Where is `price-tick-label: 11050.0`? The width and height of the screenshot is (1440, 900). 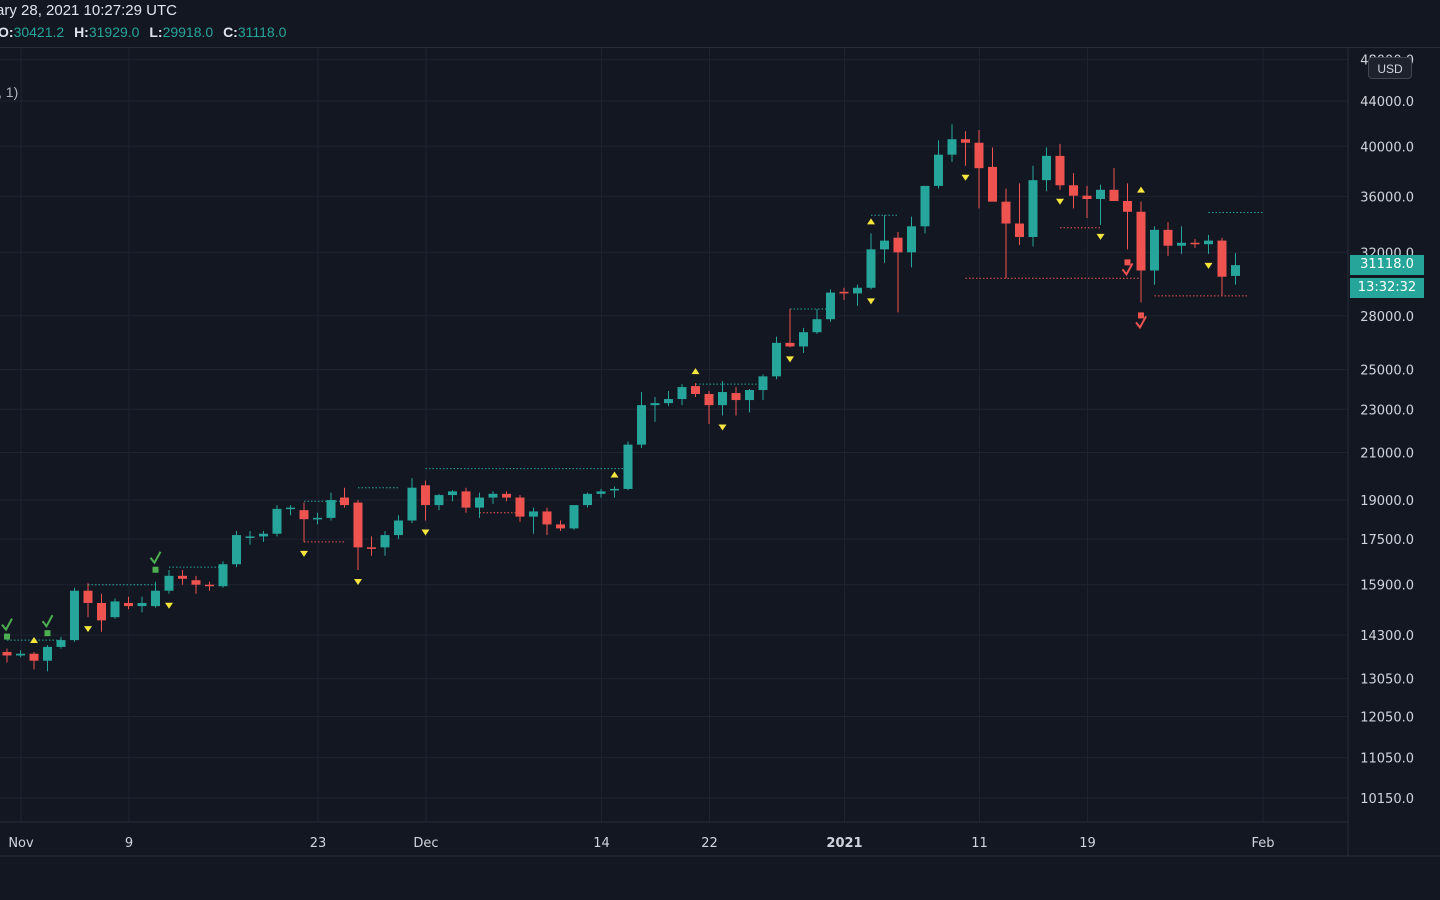 price-tick-label: 11050.0 is located at coordinates (1387, 759).